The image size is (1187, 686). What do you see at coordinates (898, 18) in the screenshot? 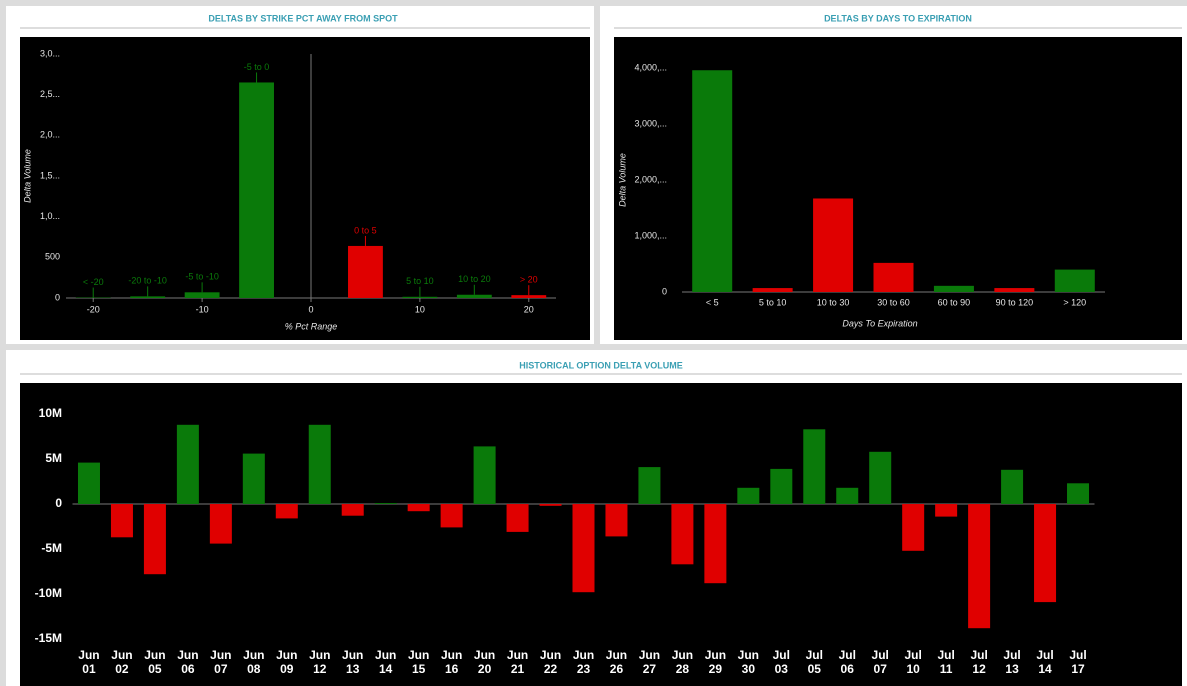
I see `chart-title: DELTAS BY DAYS TO EXPIRATION` at bounding box center [898, 18].